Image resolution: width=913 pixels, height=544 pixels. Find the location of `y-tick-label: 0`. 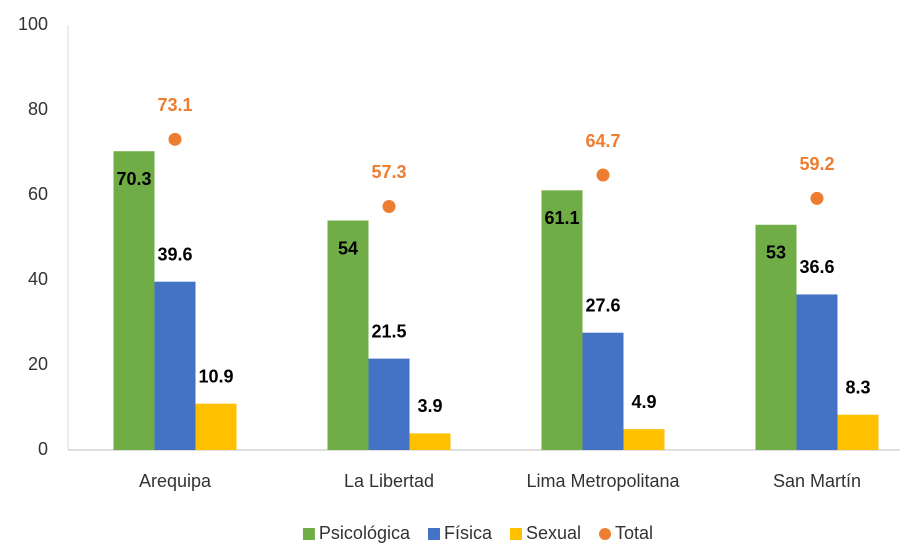

y-tick-label: 0 is located at coordinates (43, 449).